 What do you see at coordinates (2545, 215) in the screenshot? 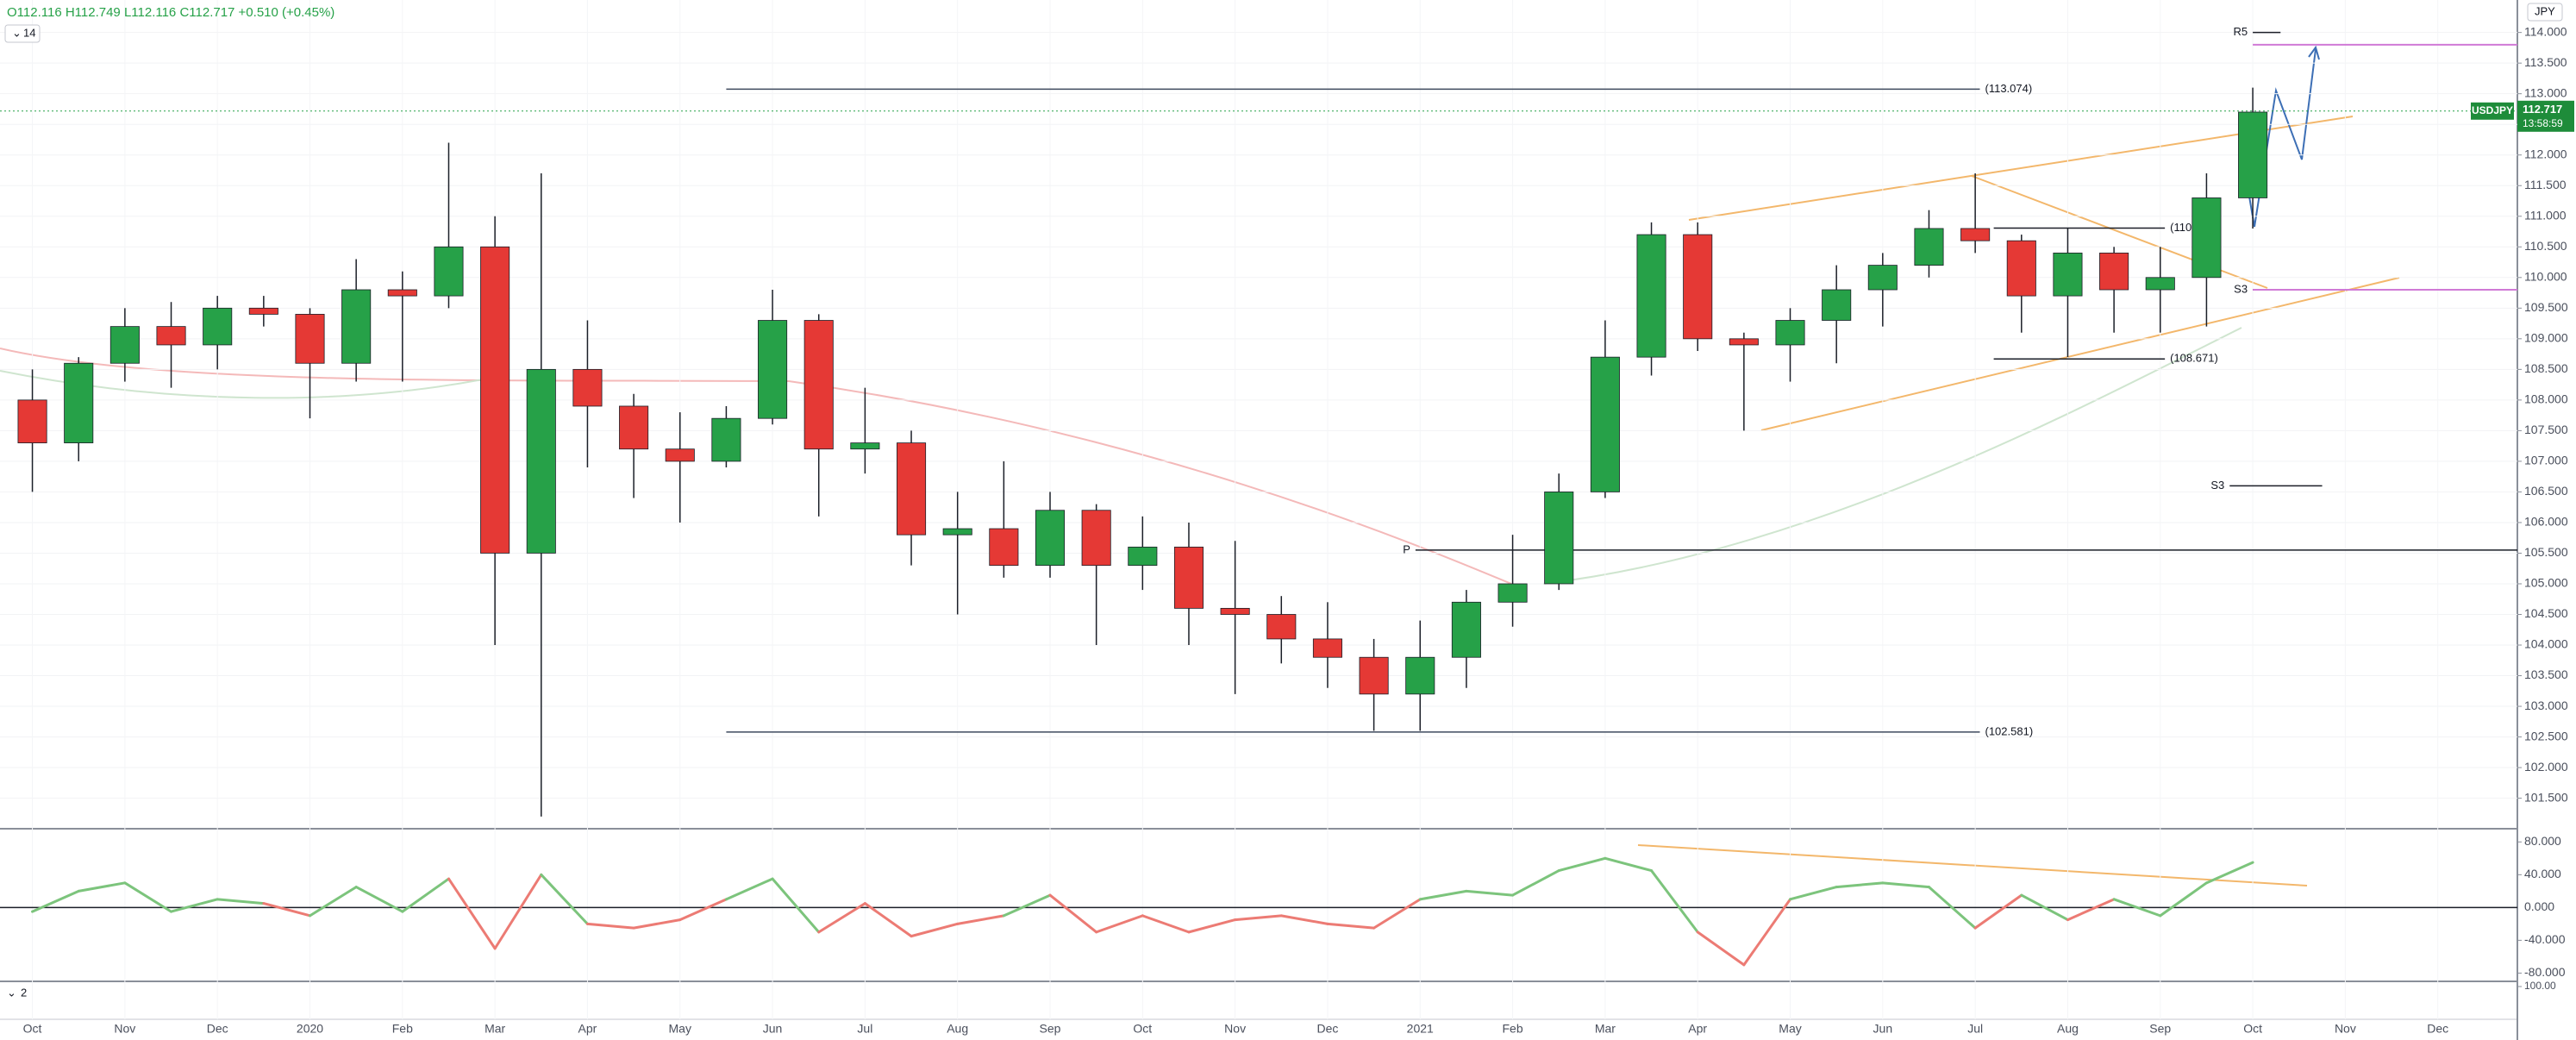
I see `y-tick-label: 111.000` at bounding box center [2545, 215].